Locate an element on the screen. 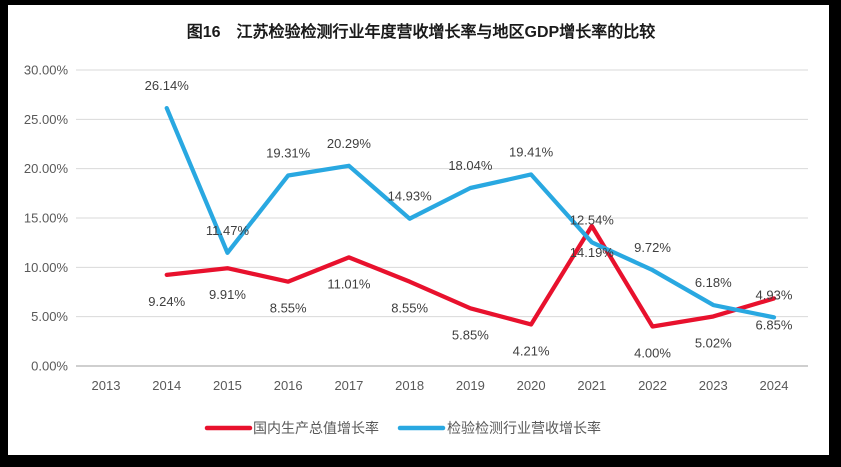 This screenshot has width=841, height=467. y-axis-tick-label: 30.00% is located at coordinates (46, 69).